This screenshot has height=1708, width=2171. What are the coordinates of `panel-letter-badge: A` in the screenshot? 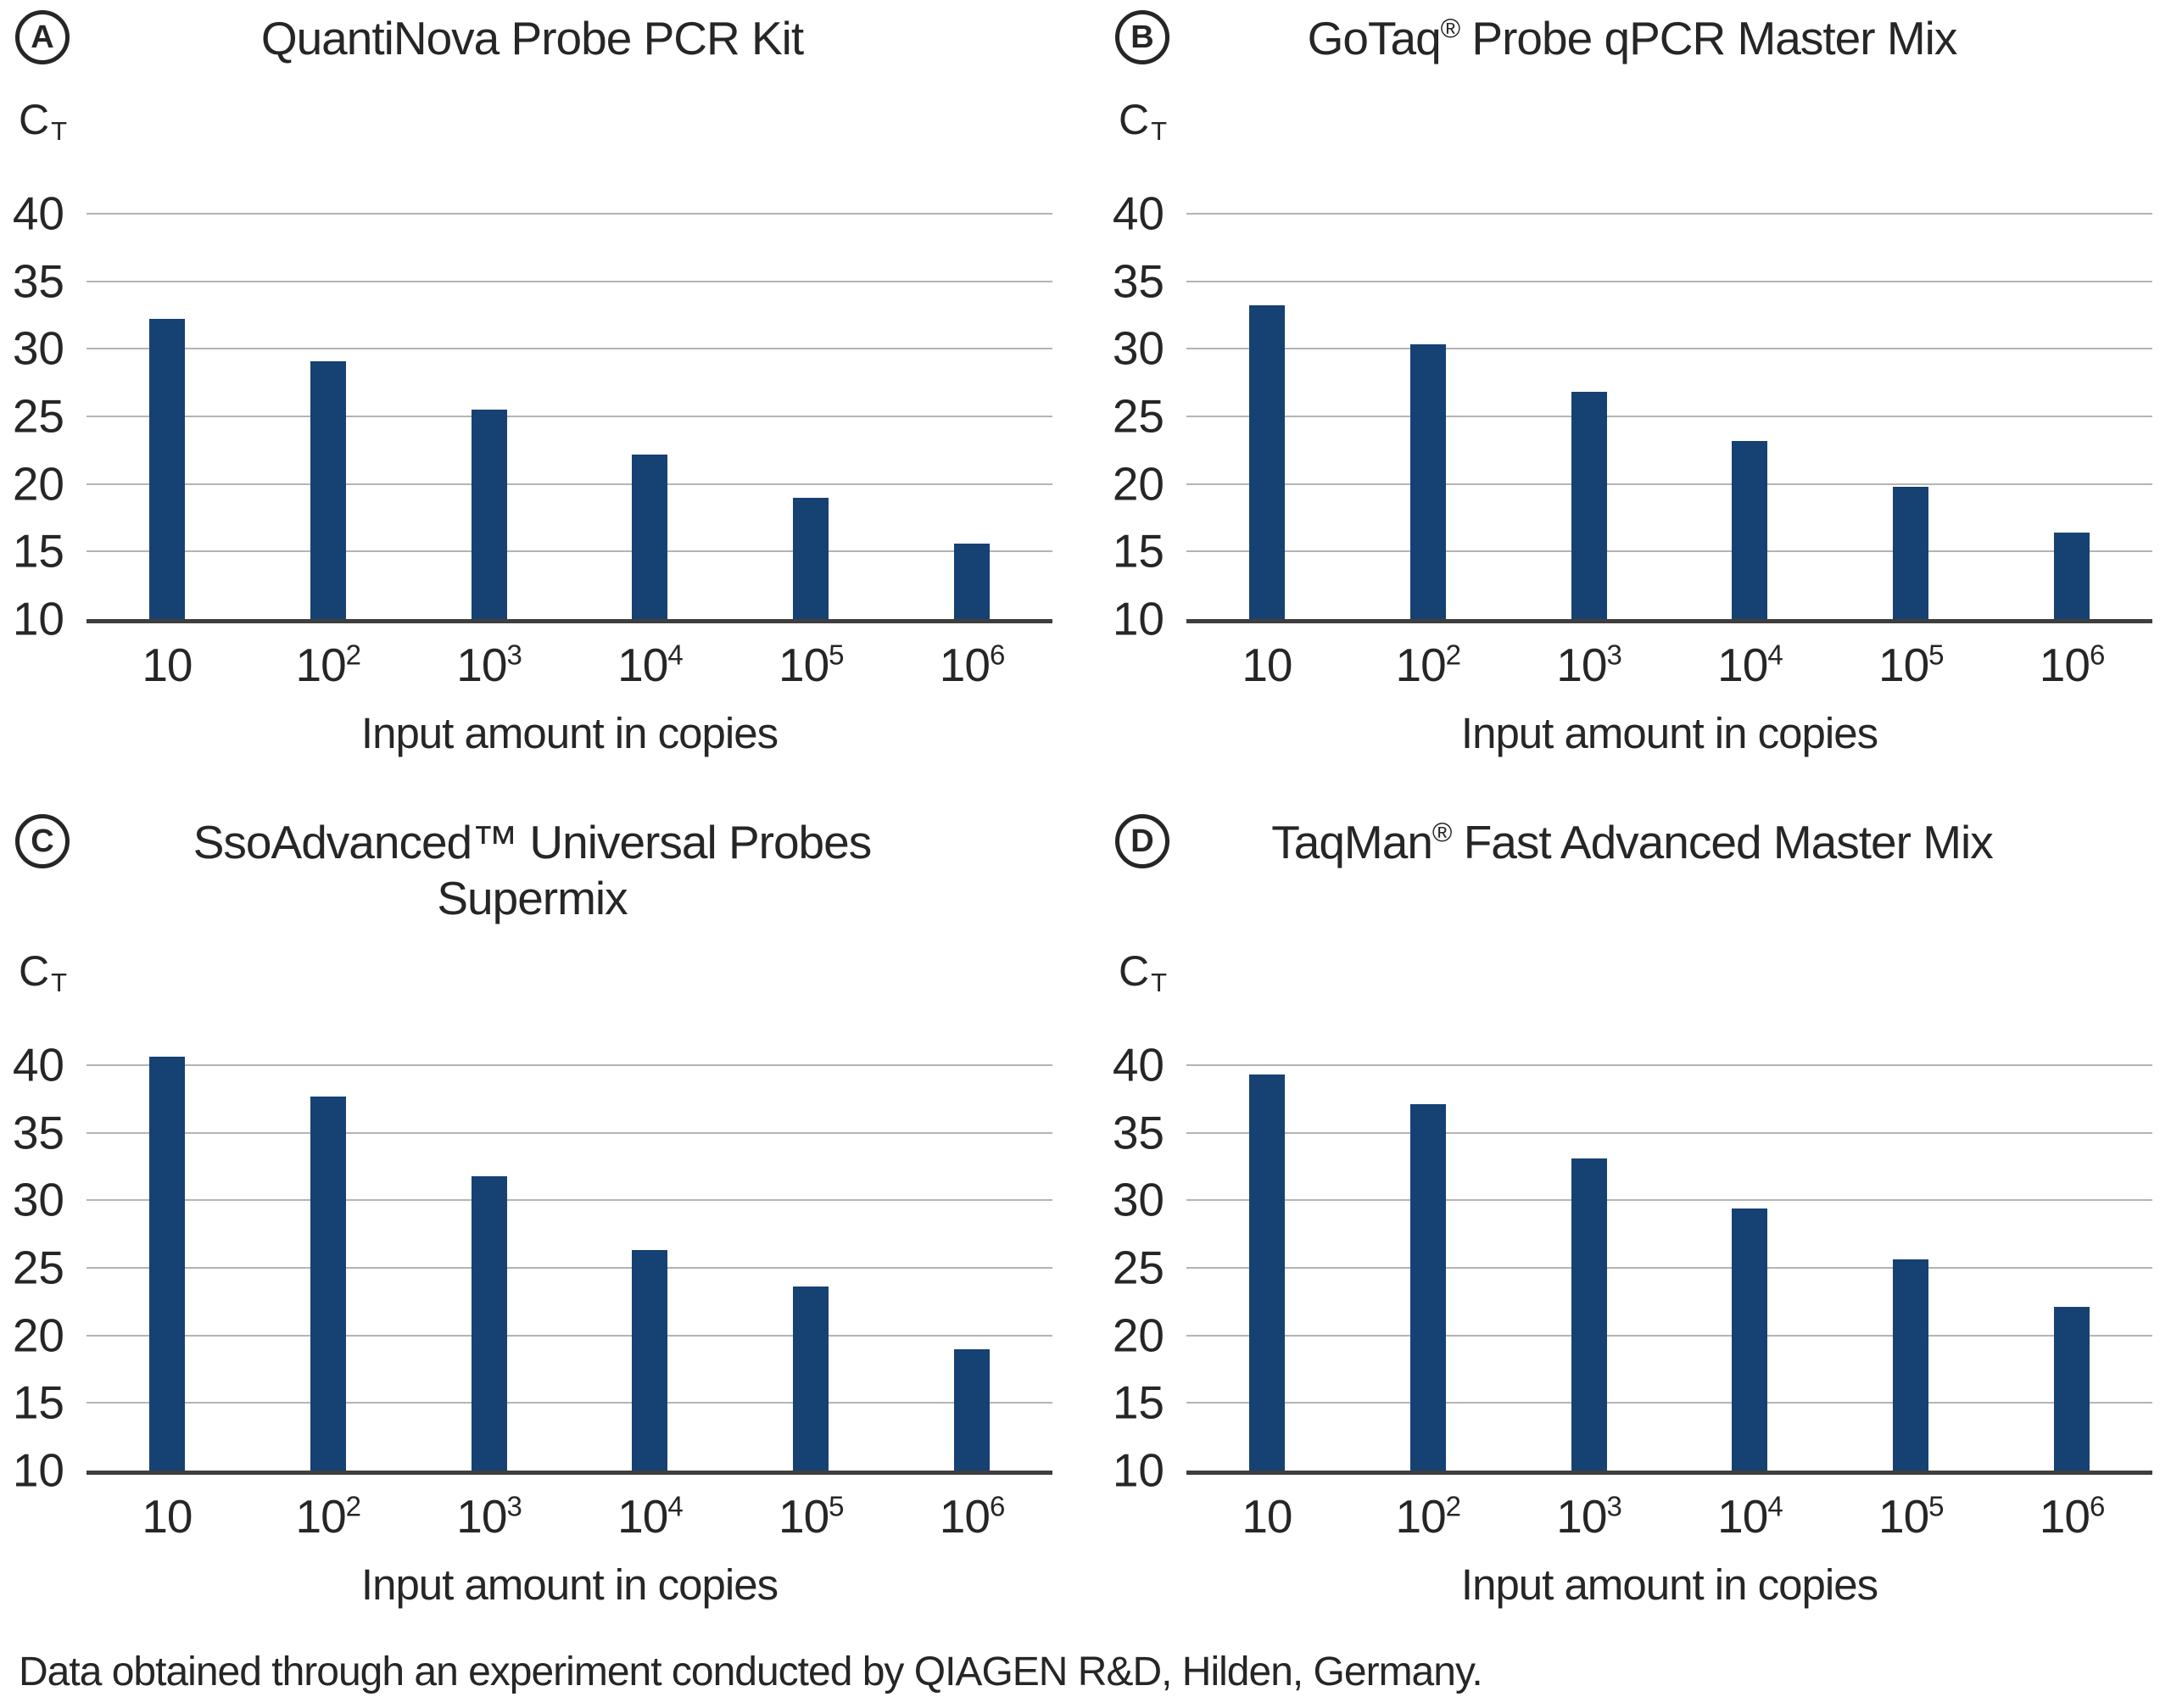 It's located at (42, 37).